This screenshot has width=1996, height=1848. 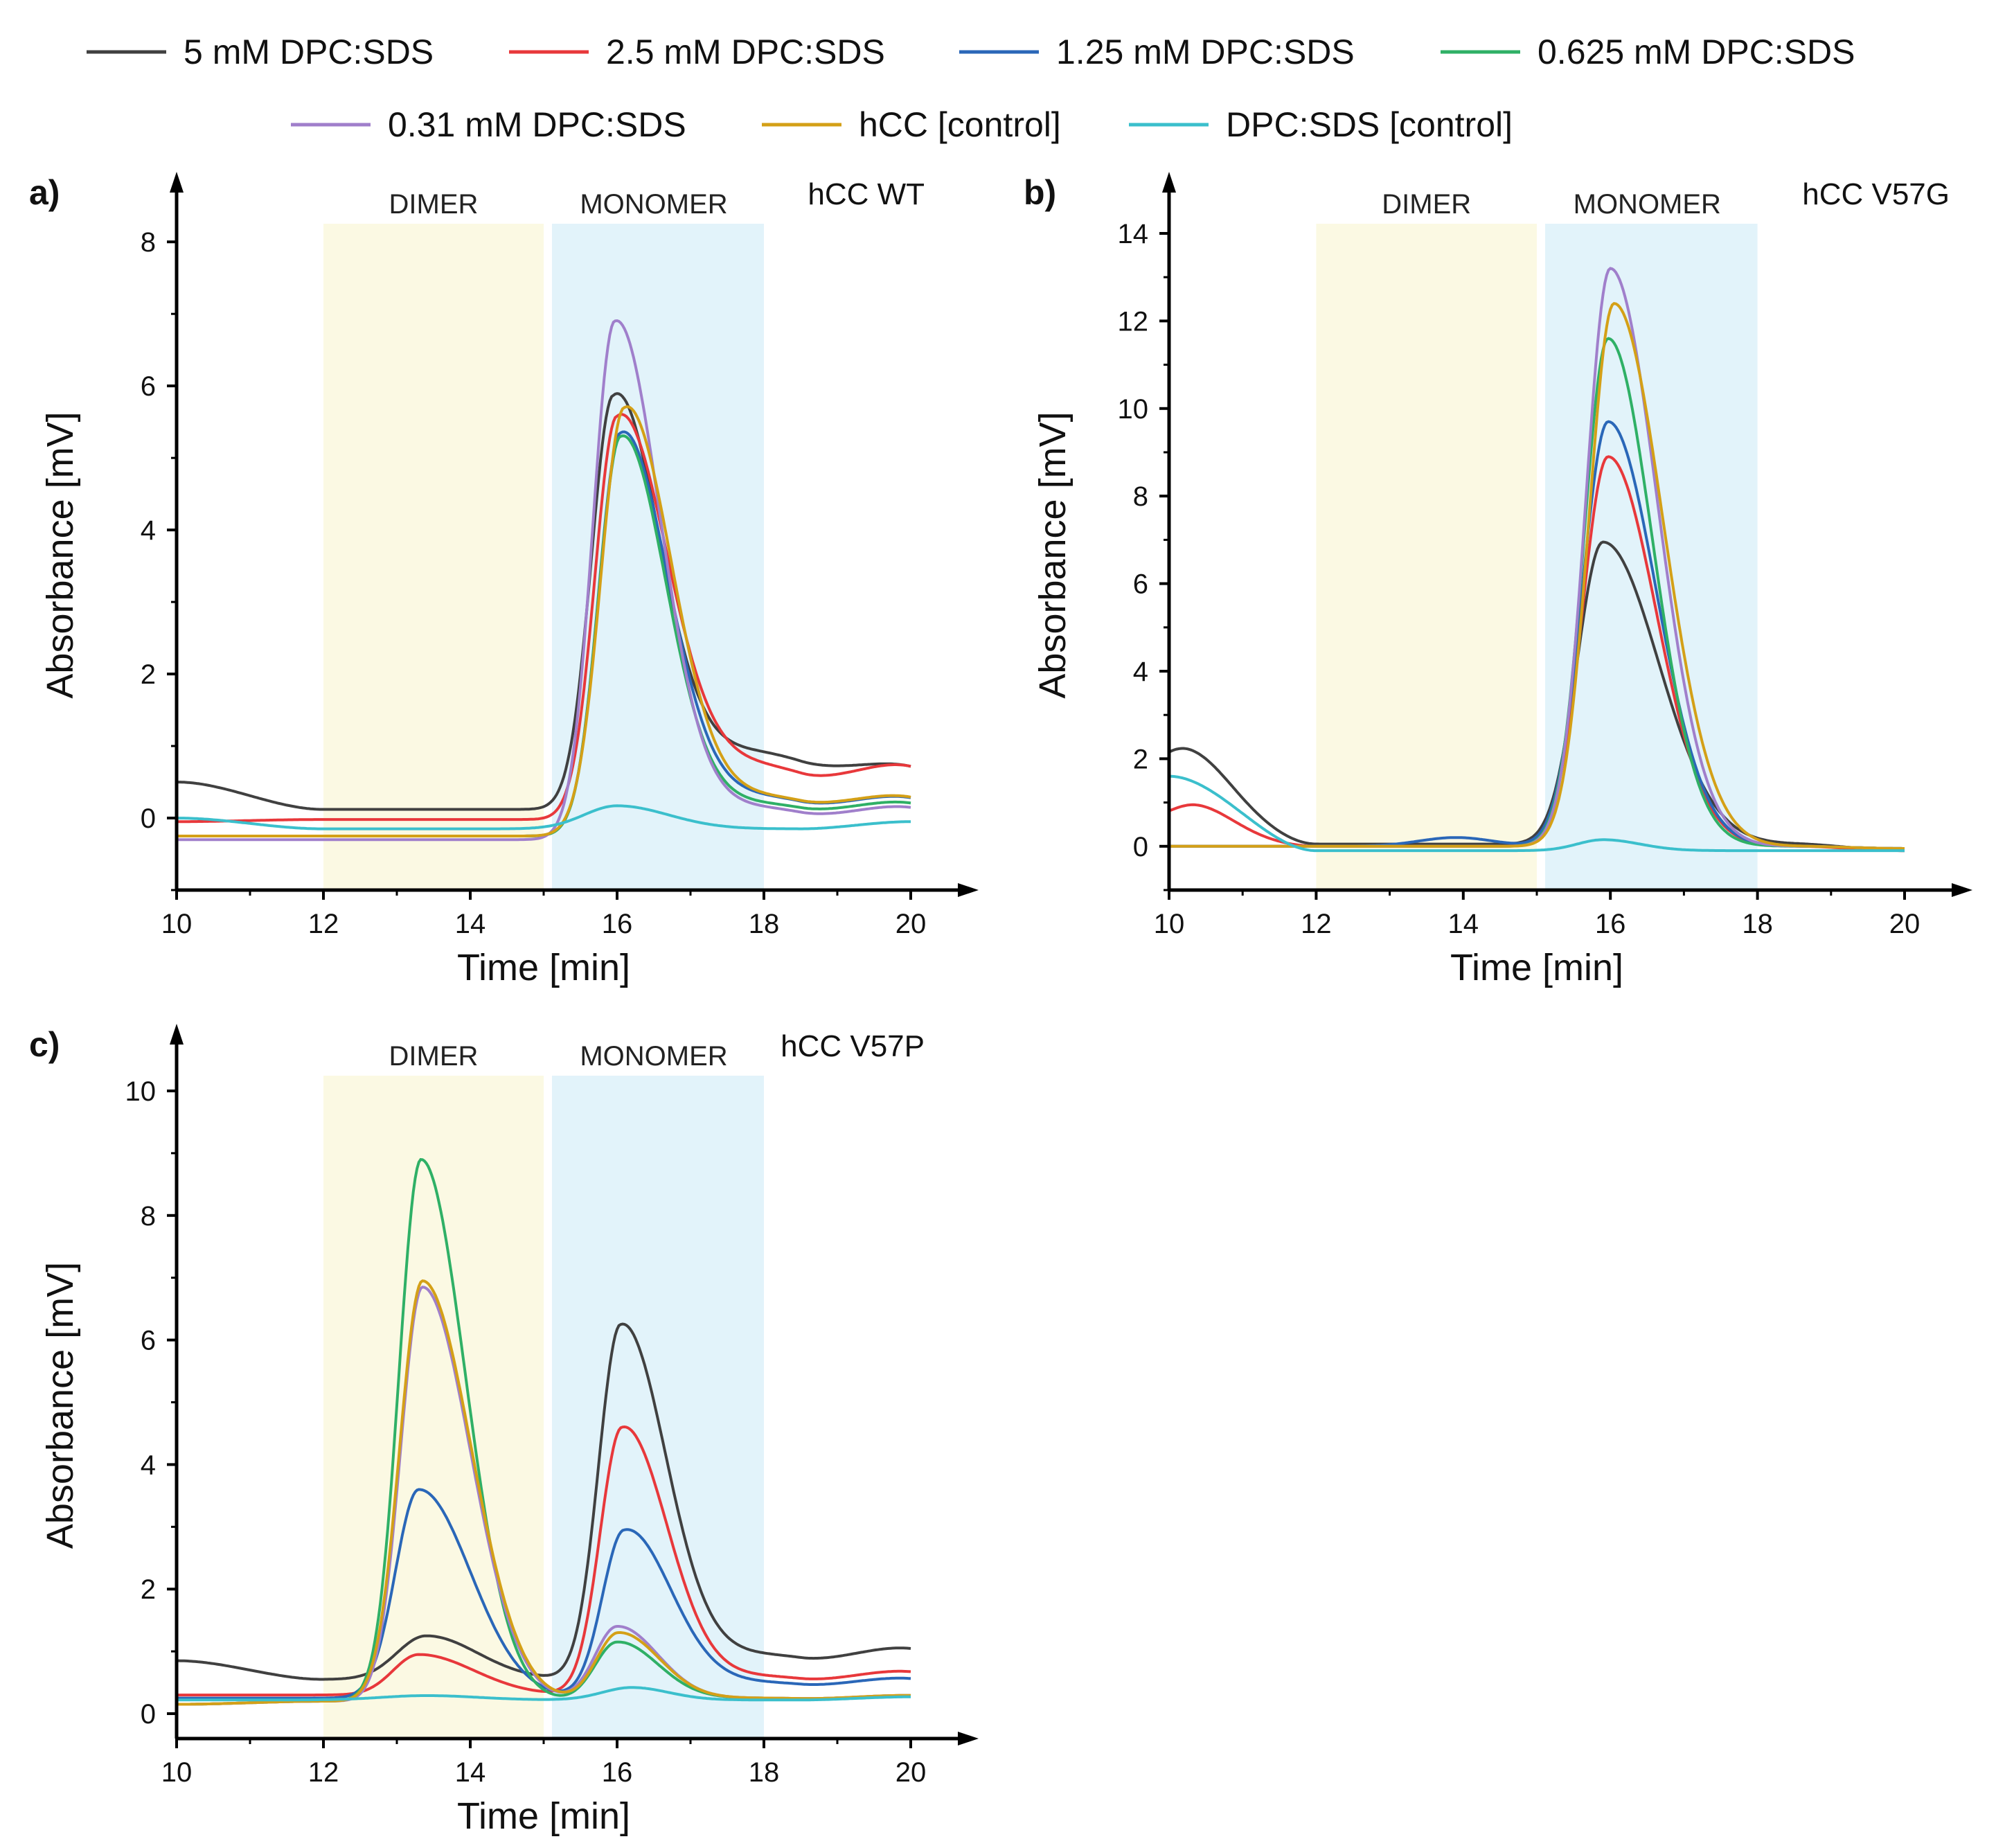 What do you see at coordinates (309, 52) in the screenshot?
I see `legend-label: 5 mM DPC:SDS` at bounding box center [309, 52].